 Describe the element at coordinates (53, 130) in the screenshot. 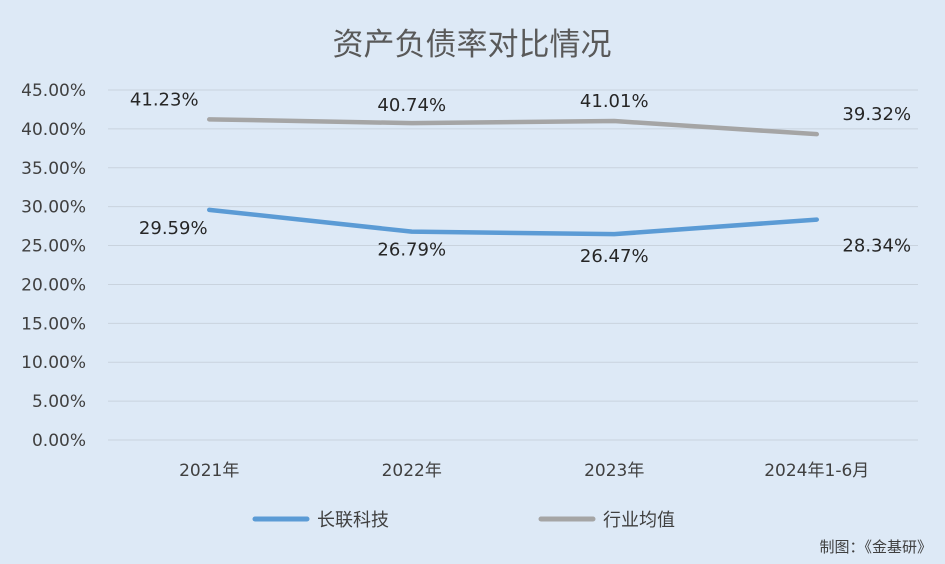

I see `y-tick-label: 40.00%` at that location.